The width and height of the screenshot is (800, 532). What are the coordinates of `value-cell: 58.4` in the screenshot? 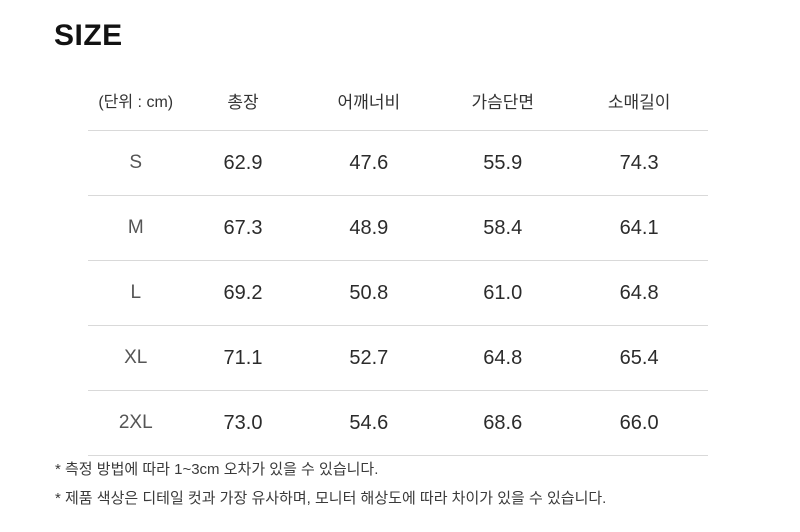 It's located at (503, 227).